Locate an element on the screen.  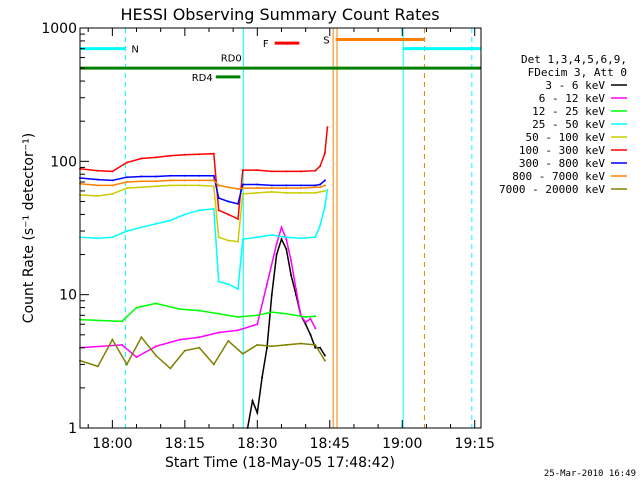
y-tick-label-0: 1 is located at coordinates (72, 429).